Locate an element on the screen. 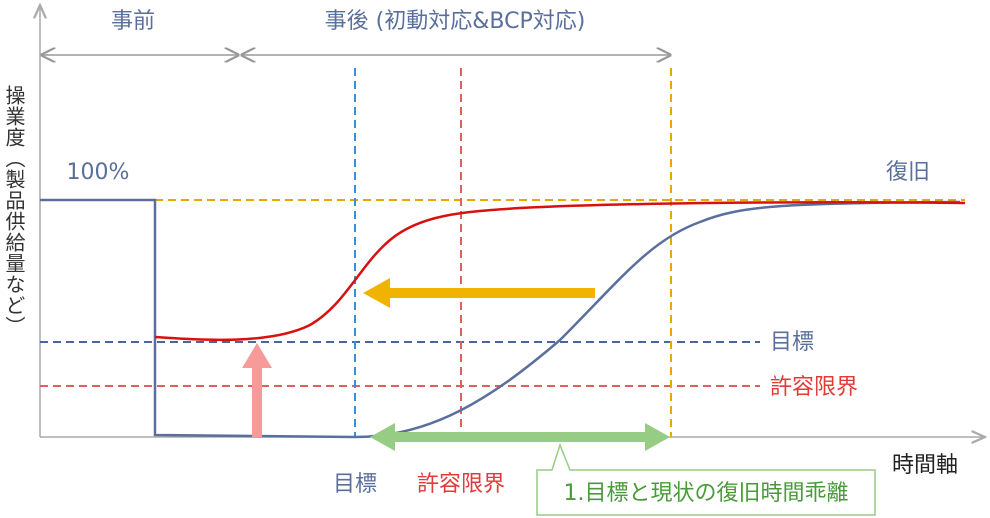  raise-arrow-head is located at coordinates (257, 355).